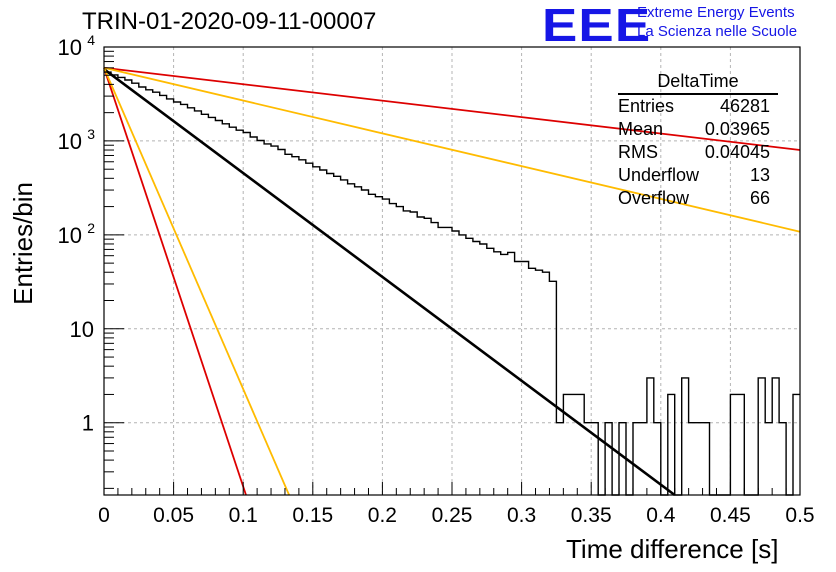 The image size is (836, 572). Describe the element at coordinates (229, 21) in the screenshot. I see `run-title: TRIN-01-2020-09-11-00007` at that location.